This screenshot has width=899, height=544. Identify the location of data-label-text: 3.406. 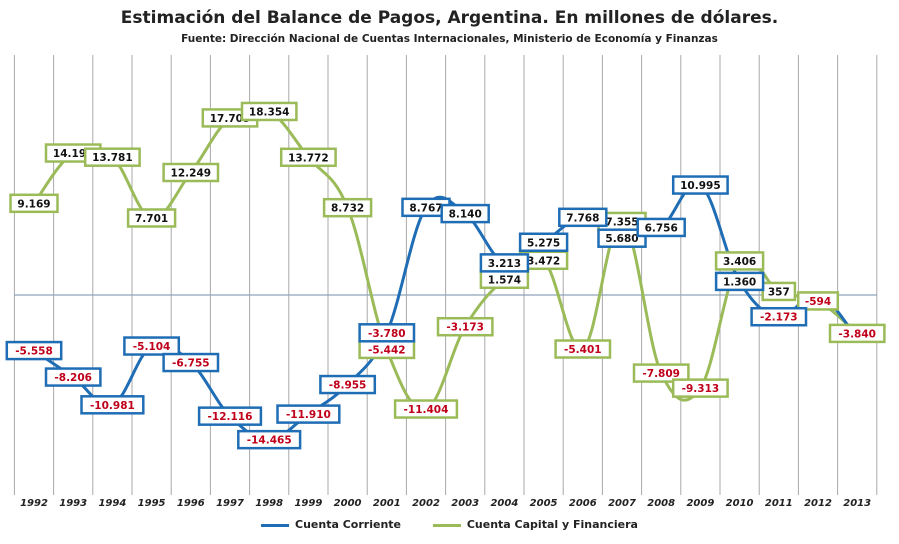
(739, 262).